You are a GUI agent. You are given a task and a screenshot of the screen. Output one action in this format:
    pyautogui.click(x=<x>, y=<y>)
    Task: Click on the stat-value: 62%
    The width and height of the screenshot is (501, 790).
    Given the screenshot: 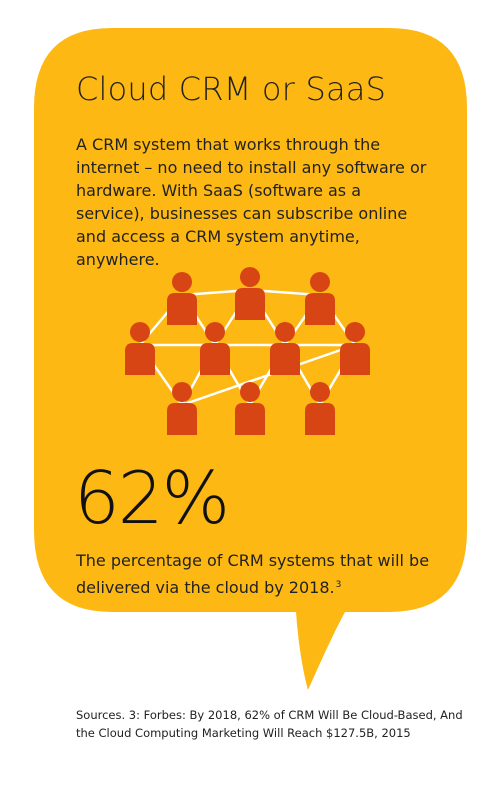 What is the action you would take?
    pyautogui.click(x=152, y=498)
    